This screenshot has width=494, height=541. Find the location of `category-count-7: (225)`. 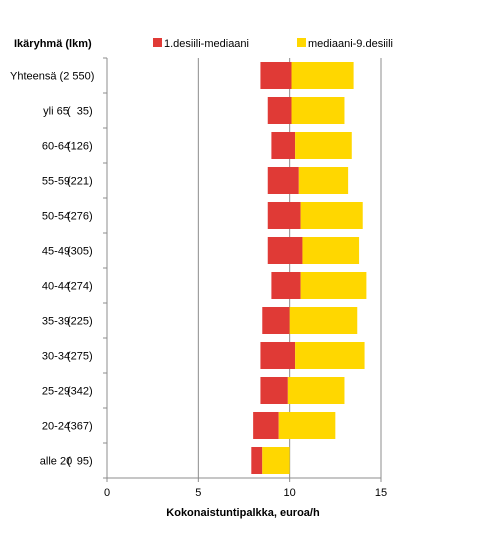

category-count-7: (225) is located at coordinates (80, 322).